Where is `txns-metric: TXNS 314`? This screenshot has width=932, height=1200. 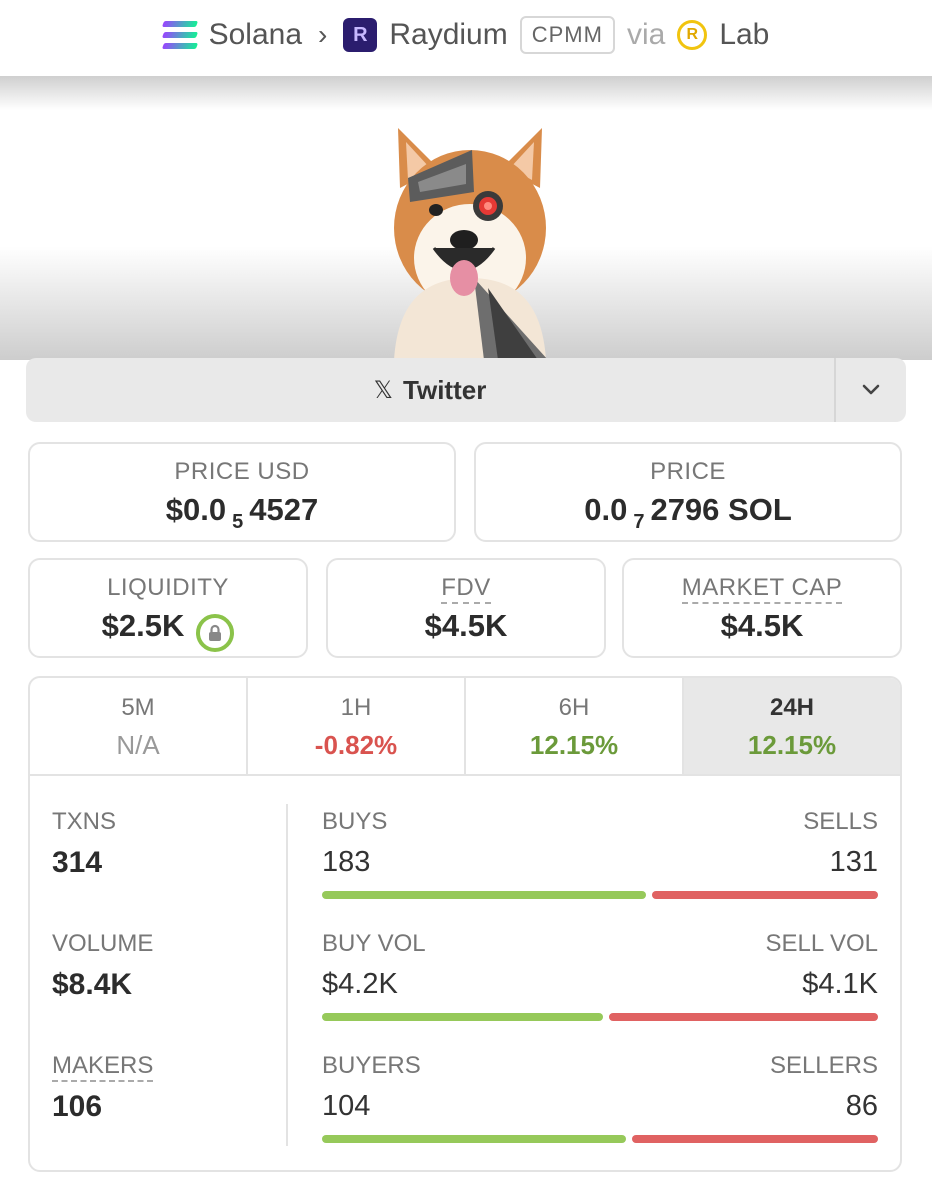 txns-metric: TXNS 314 is located at coordinates (84, 844).